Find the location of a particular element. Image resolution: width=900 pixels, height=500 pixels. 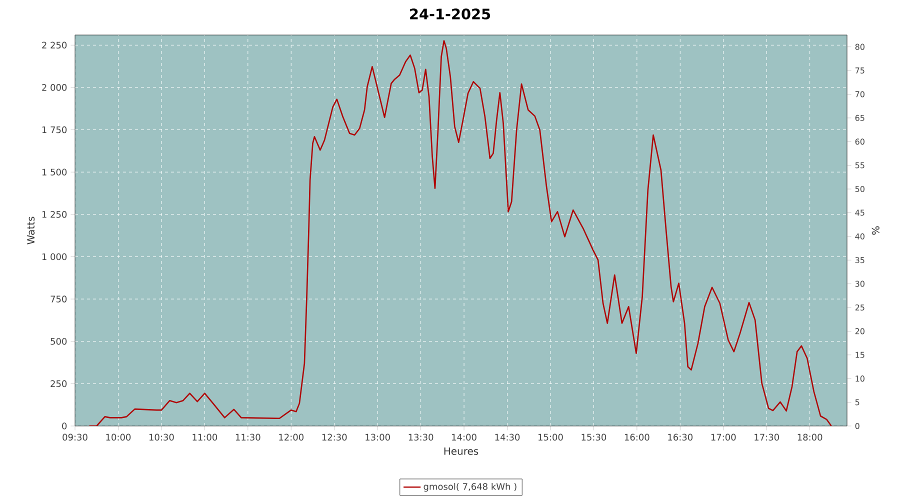

y2-tick-label: 40 is located at coordinates (859, 236).